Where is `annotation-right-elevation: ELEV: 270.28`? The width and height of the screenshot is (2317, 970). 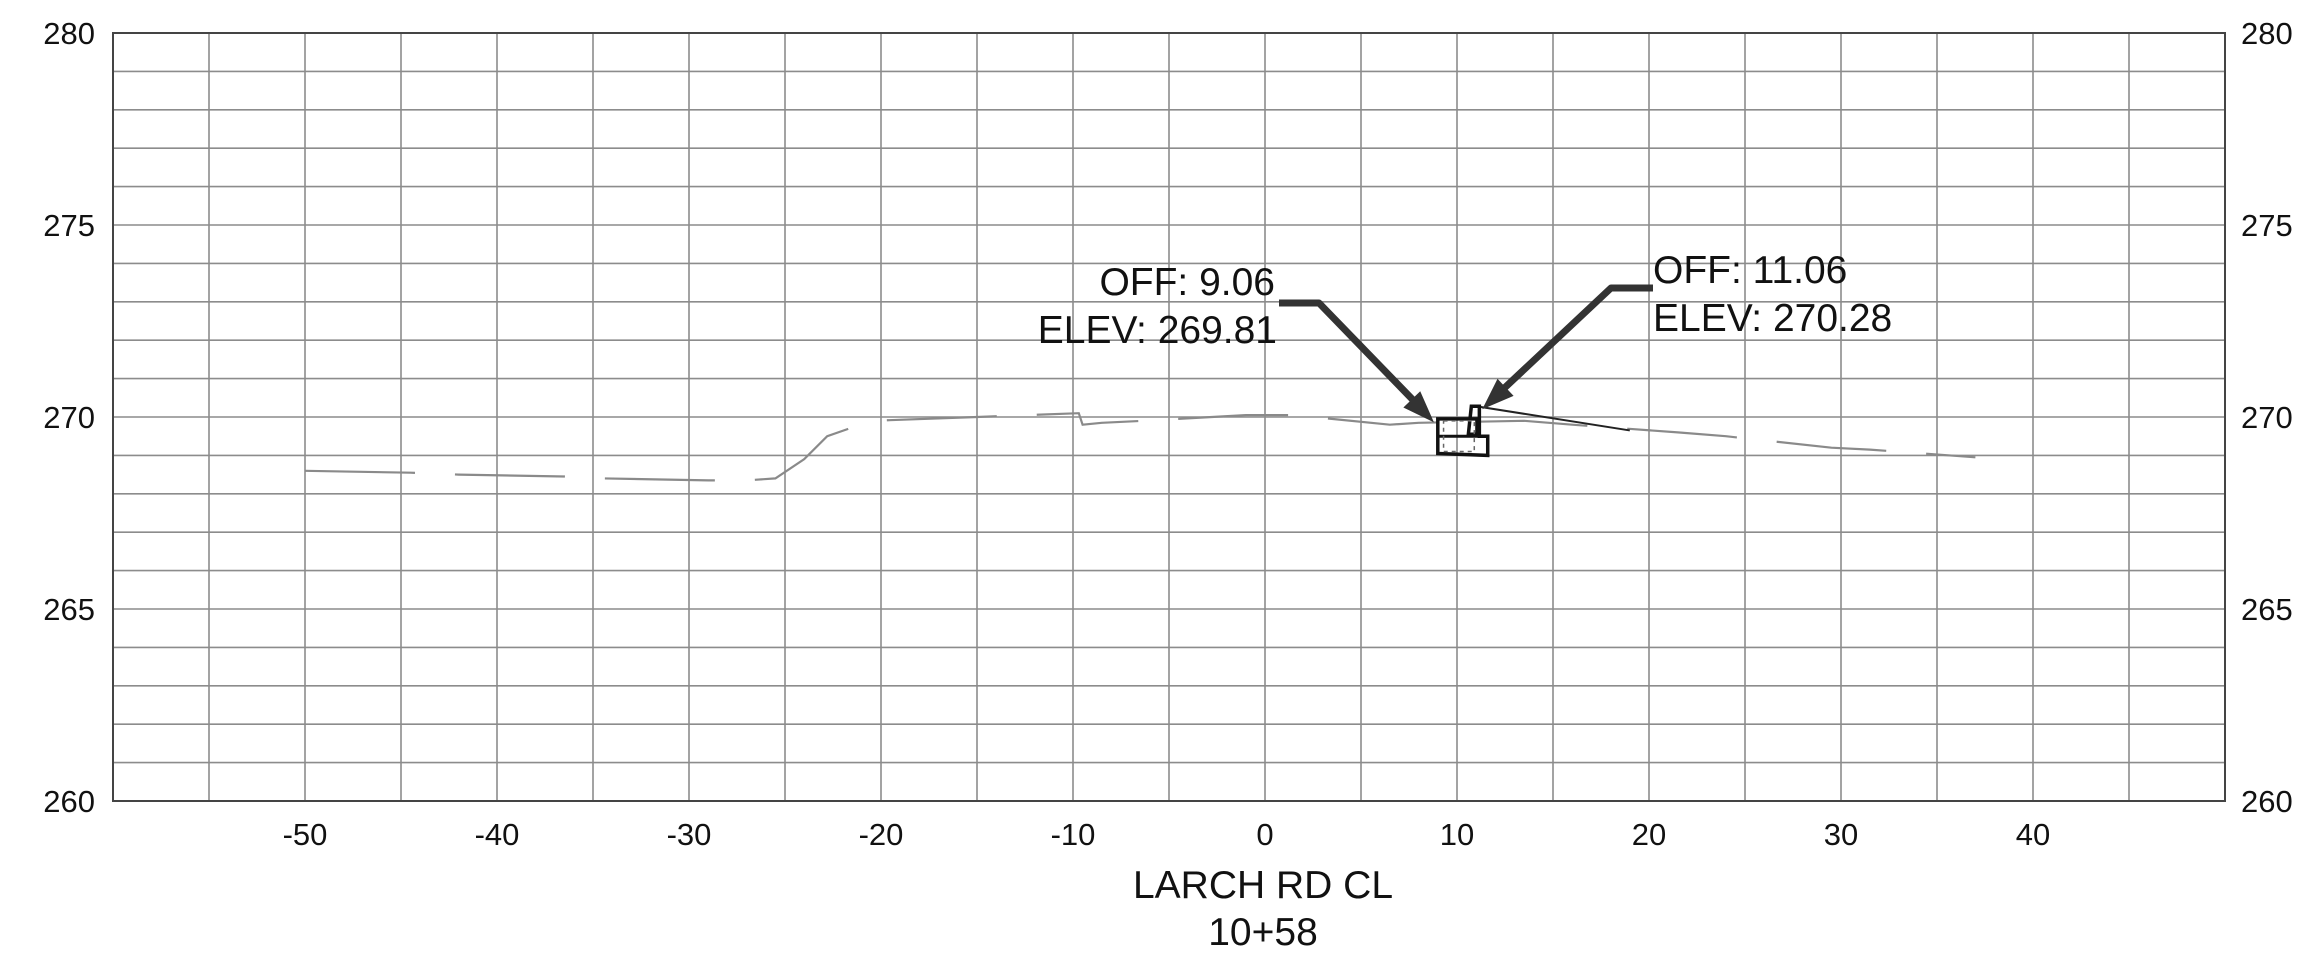
annotation-right-elevation: ELEV: 270.28 is located at coordinates (1772, 318).